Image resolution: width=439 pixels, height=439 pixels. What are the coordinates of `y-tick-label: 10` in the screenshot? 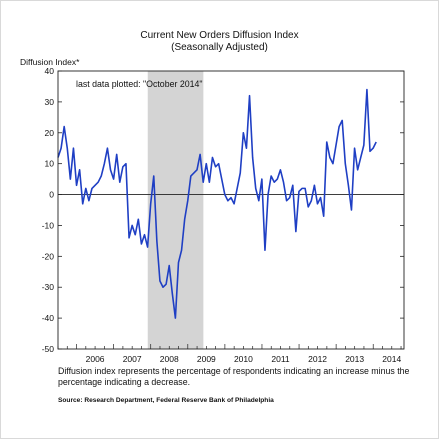 It's located at (50, 164).